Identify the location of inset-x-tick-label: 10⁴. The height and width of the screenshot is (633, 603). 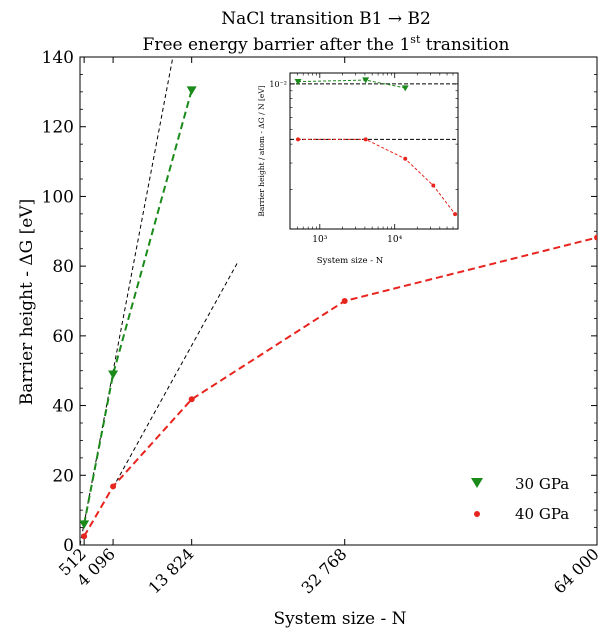
(394, 240).